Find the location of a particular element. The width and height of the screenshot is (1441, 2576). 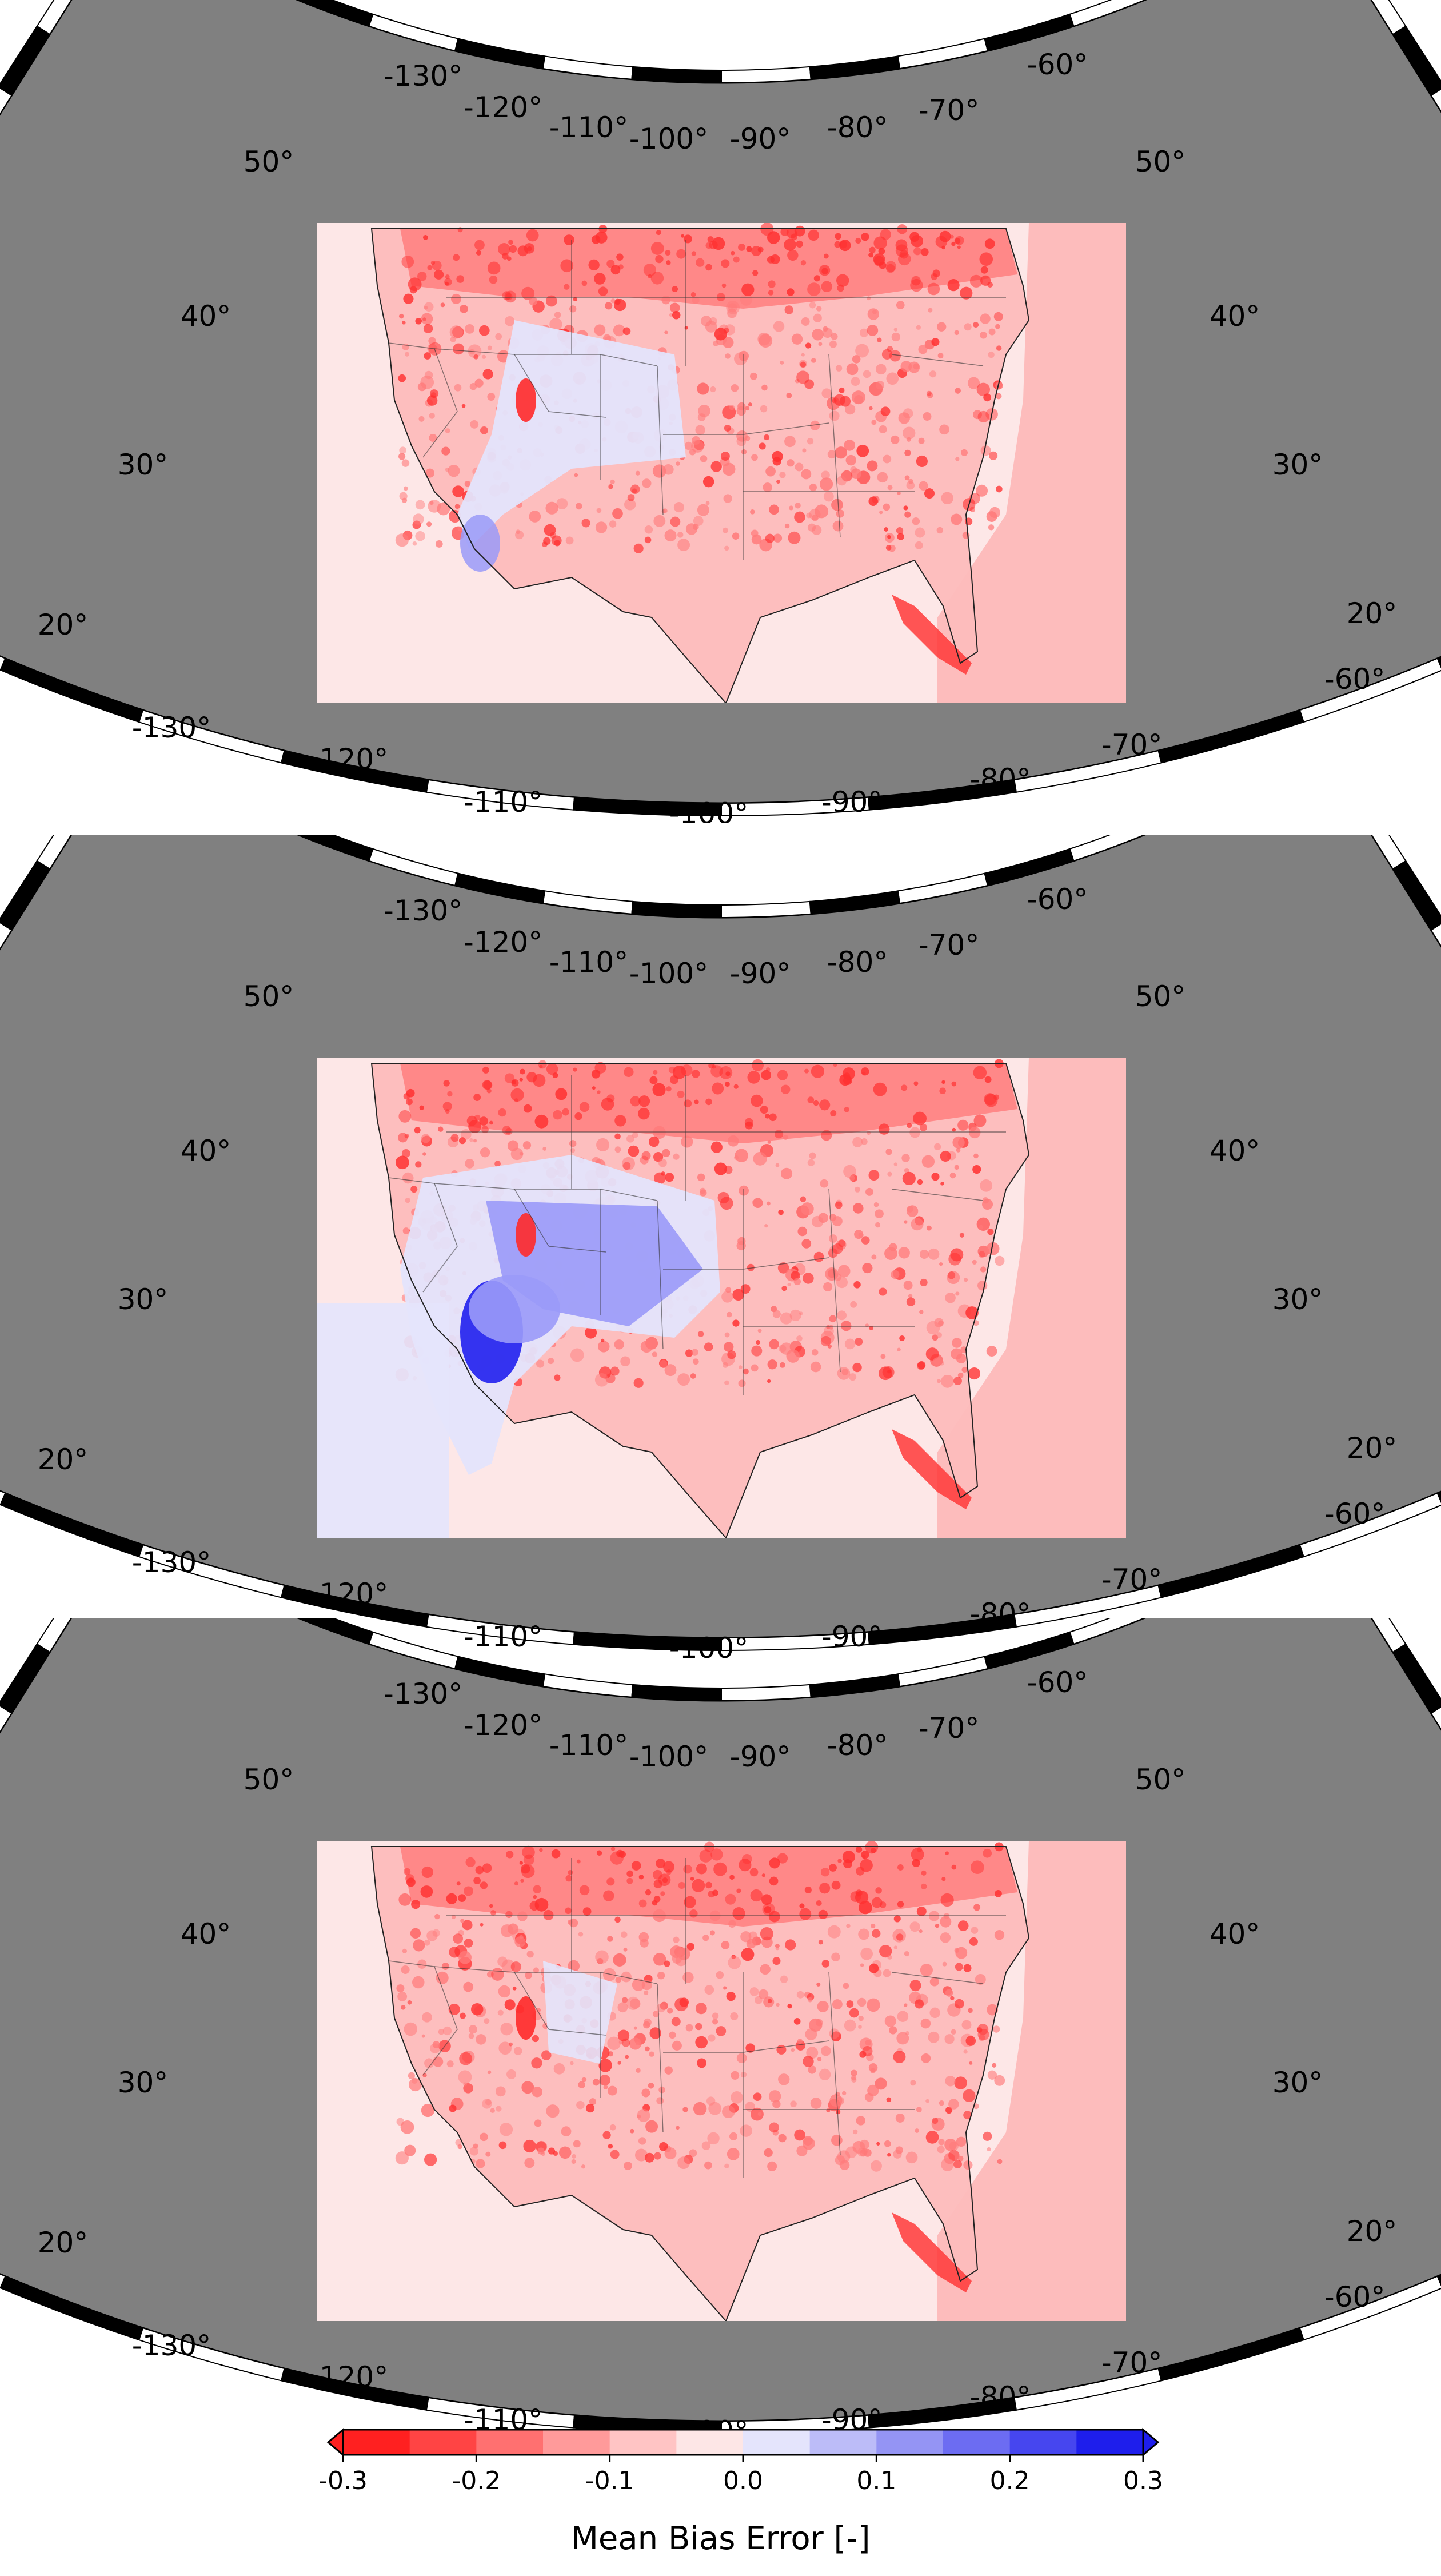

colorbar-tick-label: -0.2 is located at coordinates (476, 2481).